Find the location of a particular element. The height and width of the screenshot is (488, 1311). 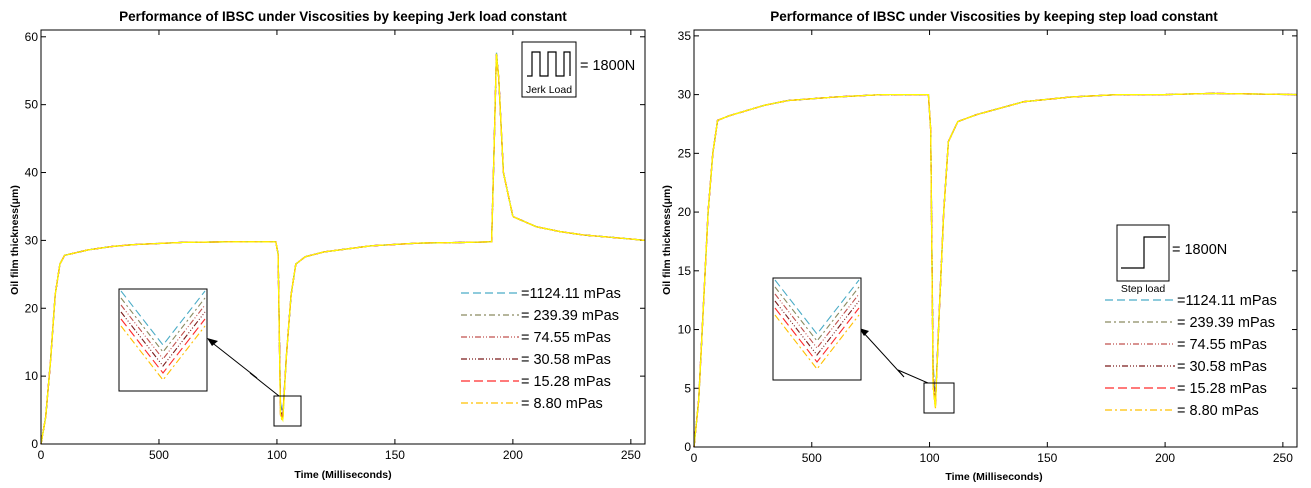

load-indicator: Jerk Load = 1800N is located at coordinates (578, 69).